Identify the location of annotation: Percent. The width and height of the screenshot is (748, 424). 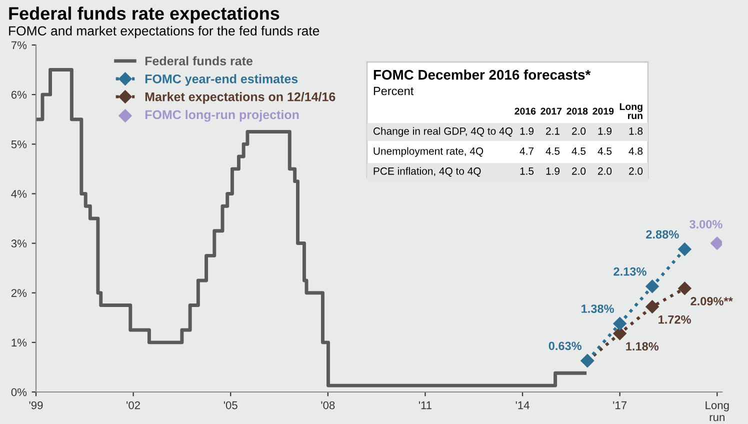
(394, 91).